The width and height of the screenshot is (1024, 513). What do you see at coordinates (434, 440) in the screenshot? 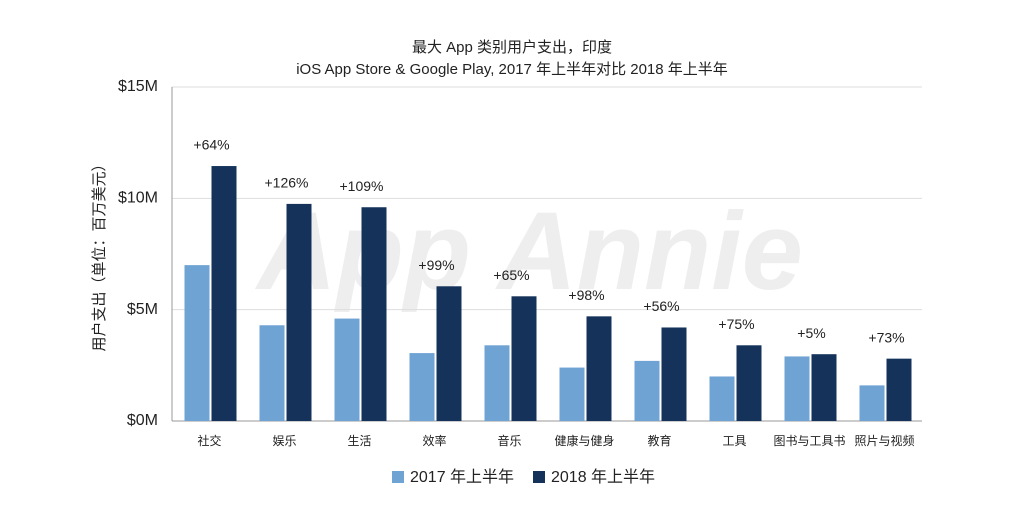
I see `x-tick-label: 效率` at bounding box center [434, 440].